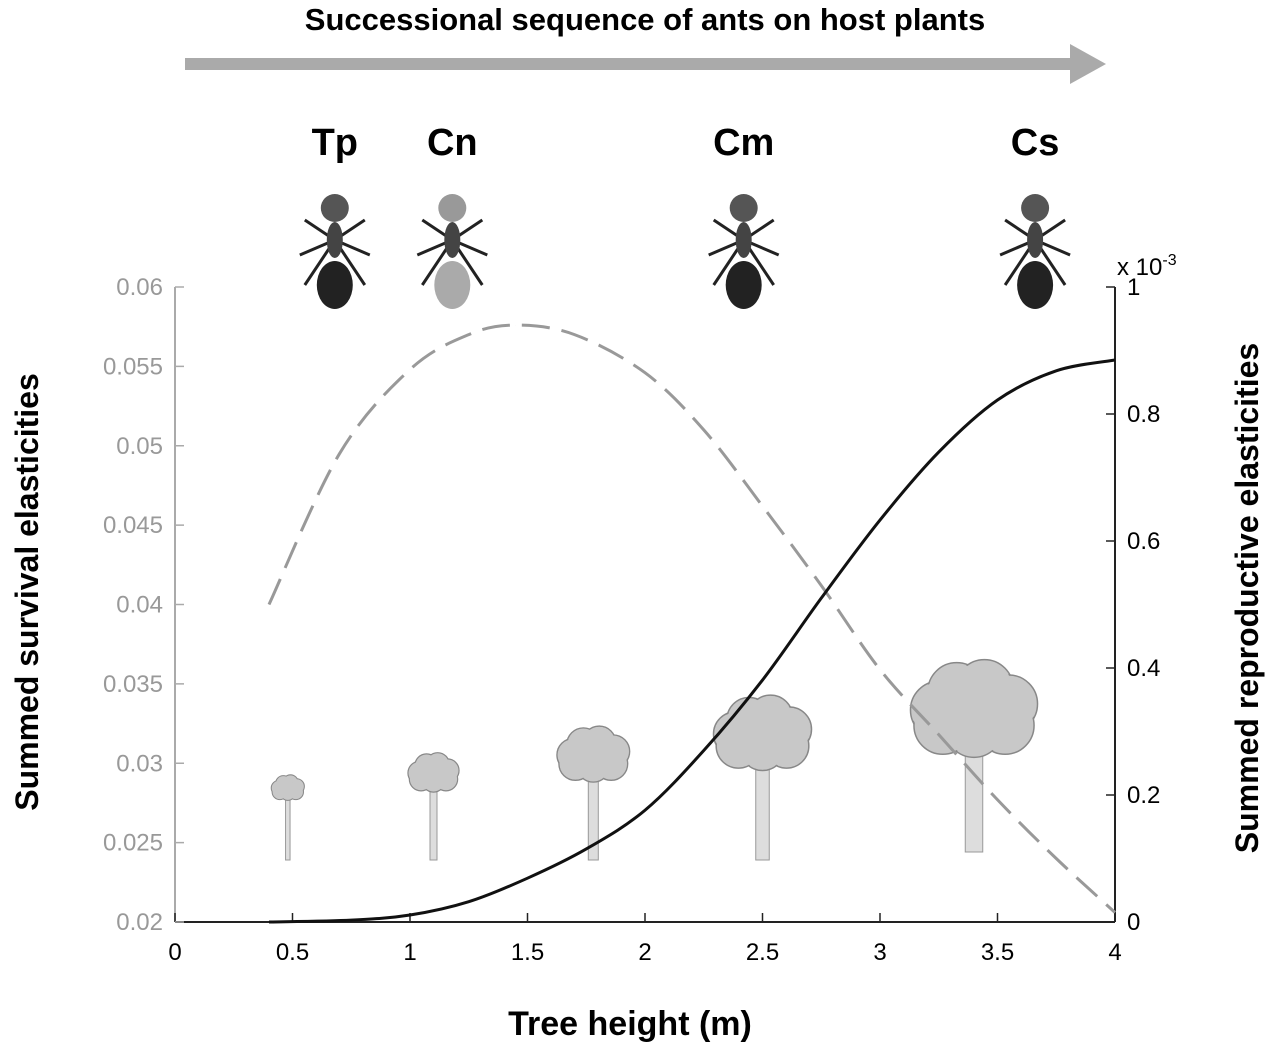 This screenshot has height=1048, width=1270. Describe the element at coordinates (335, 143) in the screenshot. I see `ant-label: Tp` at that location.